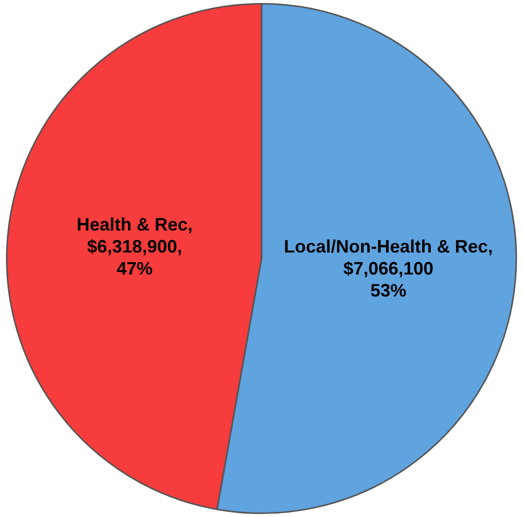 The height and width of the screenshot is (517, 523). I want to click on slice-label: Health & Rec, $6,318,900, 47%, so click(134, 246).